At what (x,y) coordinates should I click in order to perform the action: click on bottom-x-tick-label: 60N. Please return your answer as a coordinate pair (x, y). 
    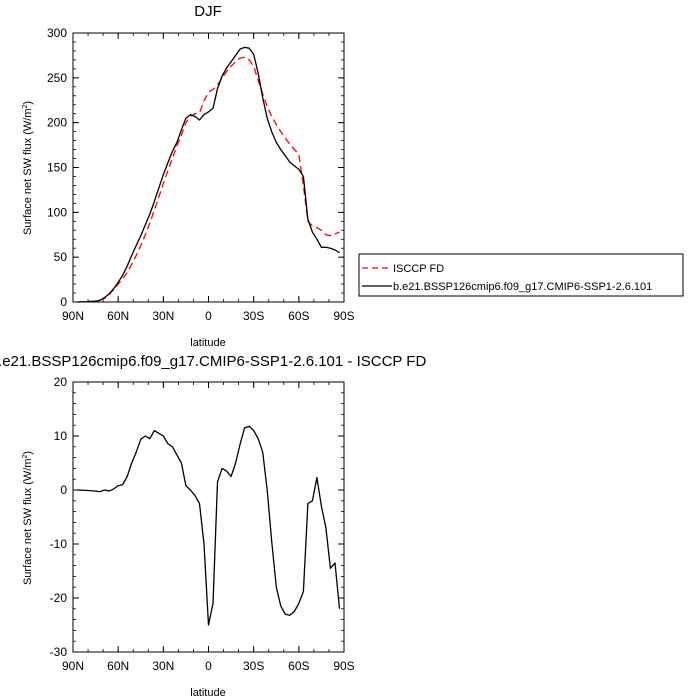
    Looking at the image, I should click on (118, 666).